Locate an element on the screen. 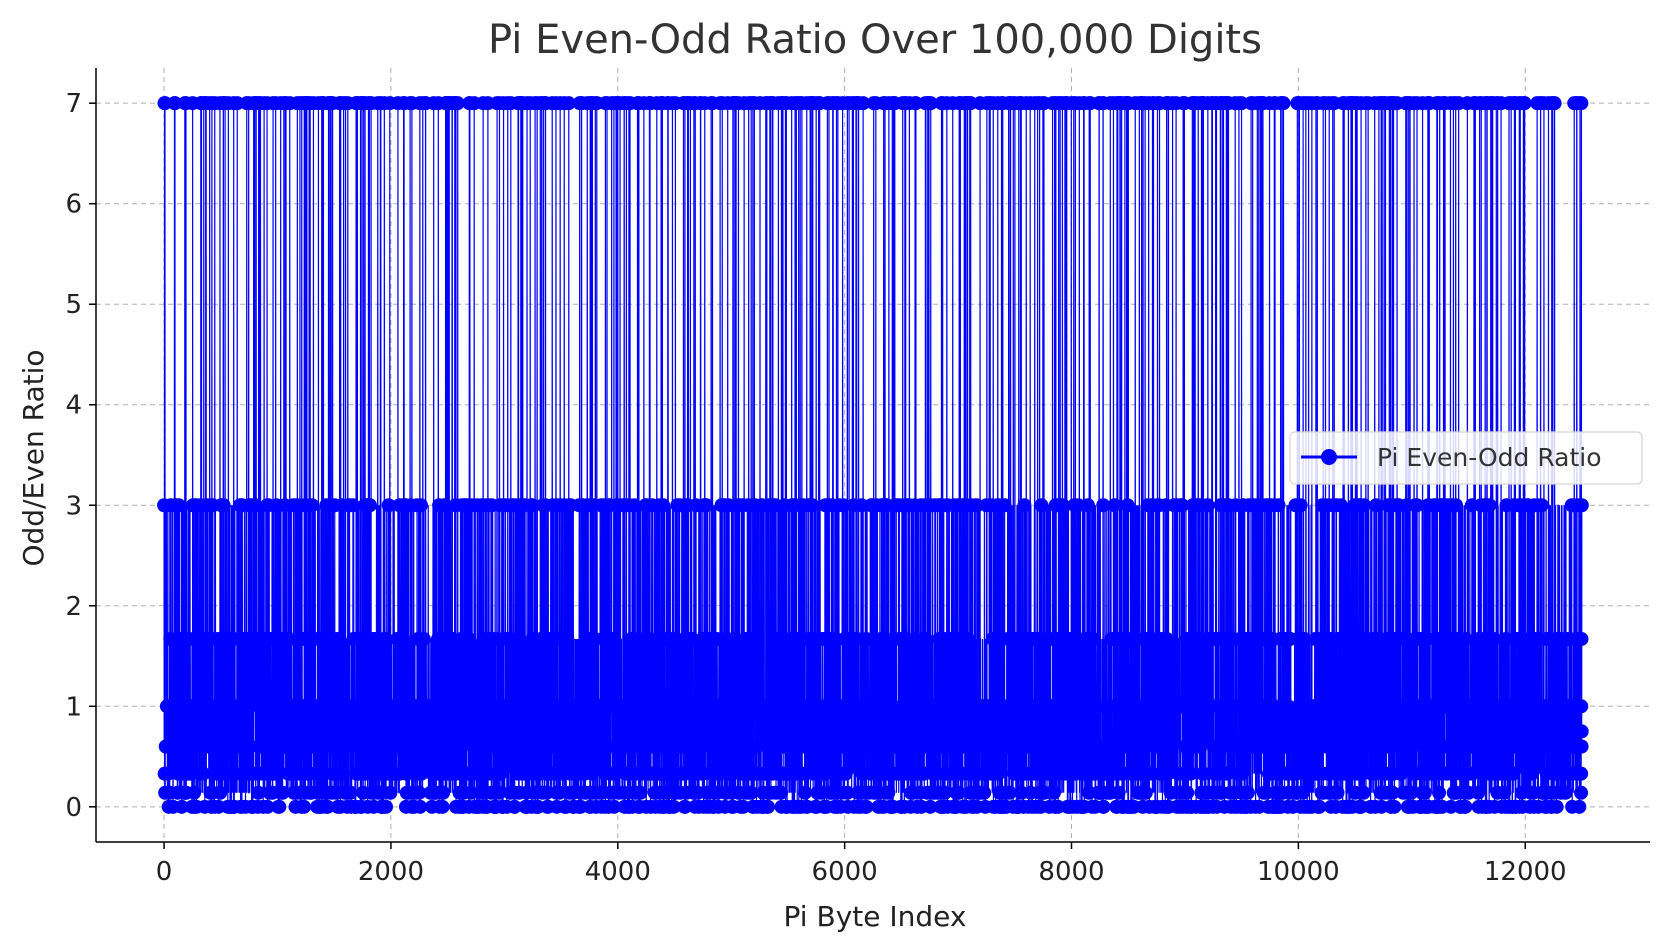 The width and height of the screenshot is (1665, 947). y-tick-label: 1 is located at coordinates (73, 707).